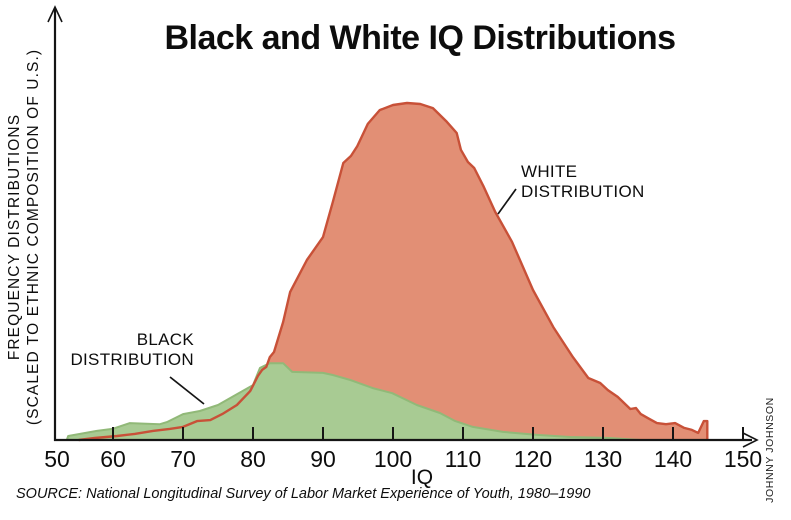  I want to click on x-axis-tick-label: 110, so click(463, 459).